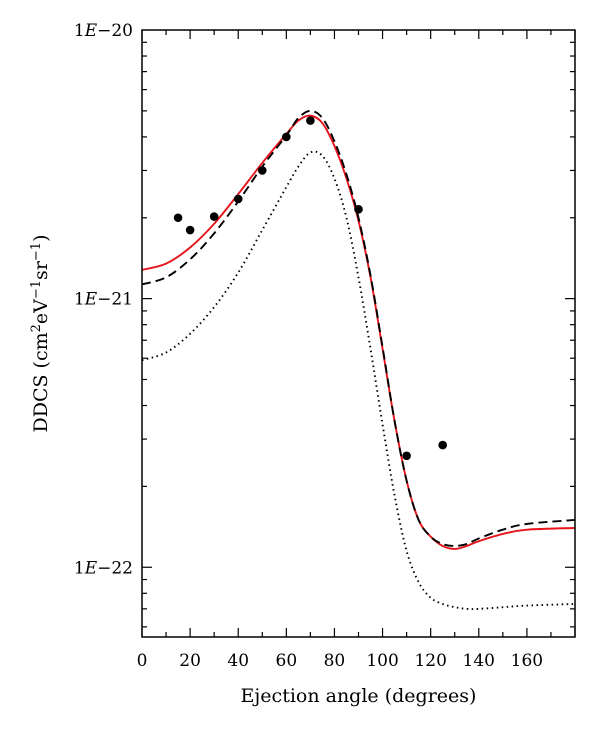  I want to click on x-tick-label: 160, so click(527, 661).